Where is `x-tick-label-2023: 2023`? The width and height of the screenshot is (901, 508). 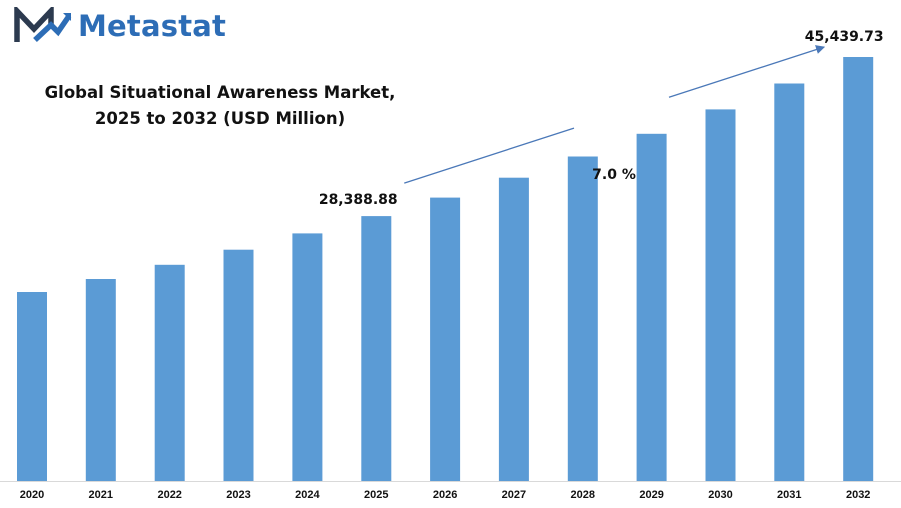 x-tick-label-2023: 2023 is located at coordinates (238, 495).